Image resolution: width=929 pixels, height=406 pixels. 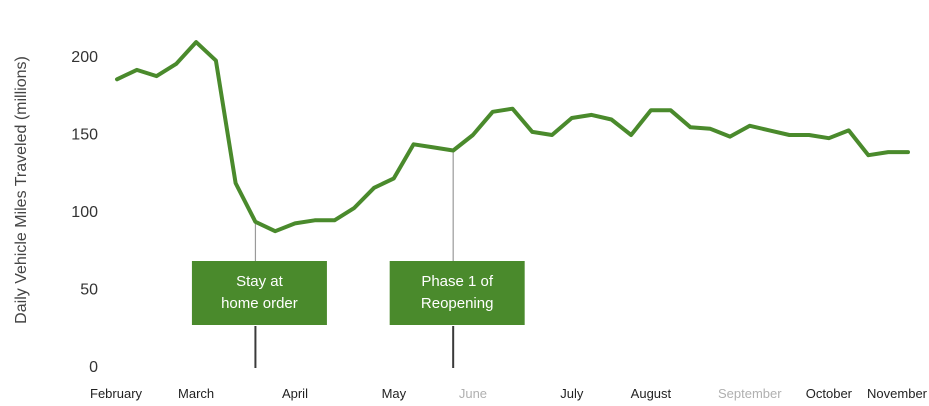 I want to click on x-tick-label: February, so click(x=116, y=393).